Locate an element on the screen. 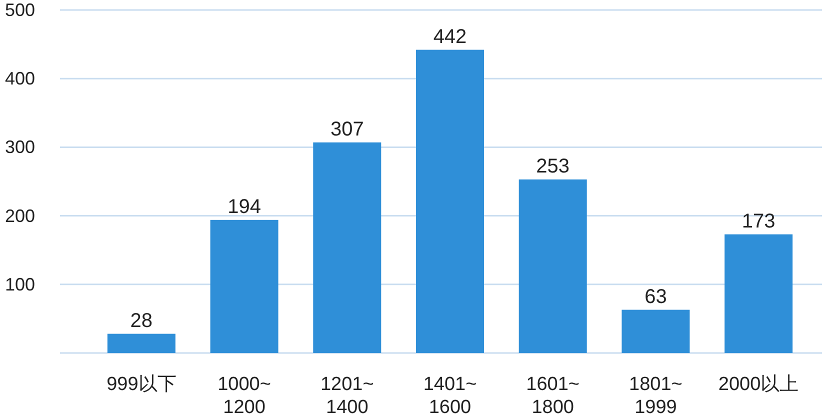 The height and width of the screenshot is (418, 828). data-label: 253 is located at coordinates (553, 166).